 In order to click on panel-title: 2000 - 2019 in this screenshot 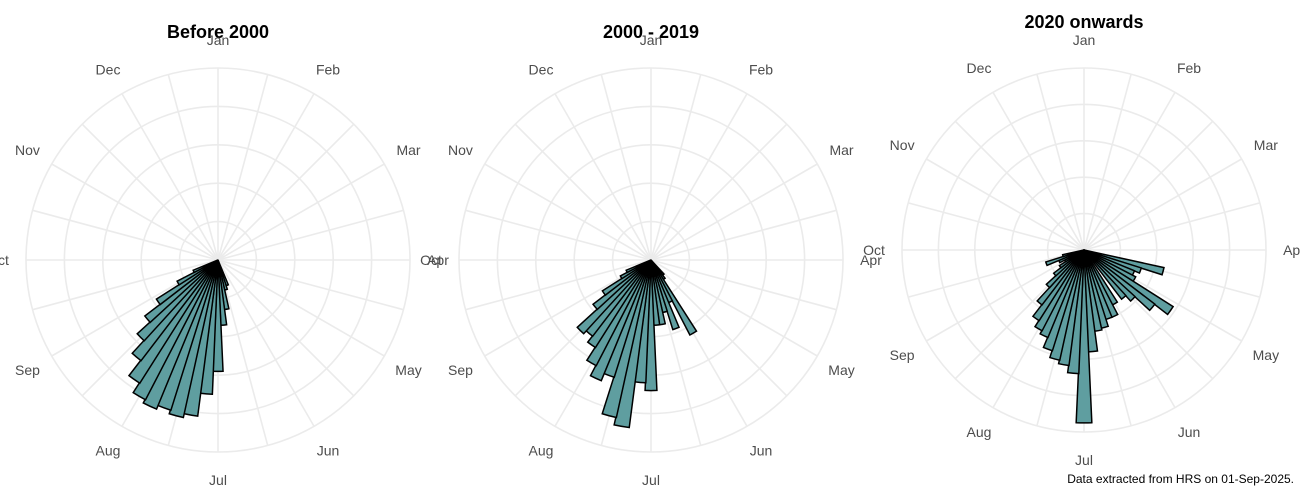, I will do `click(651, 32)`.